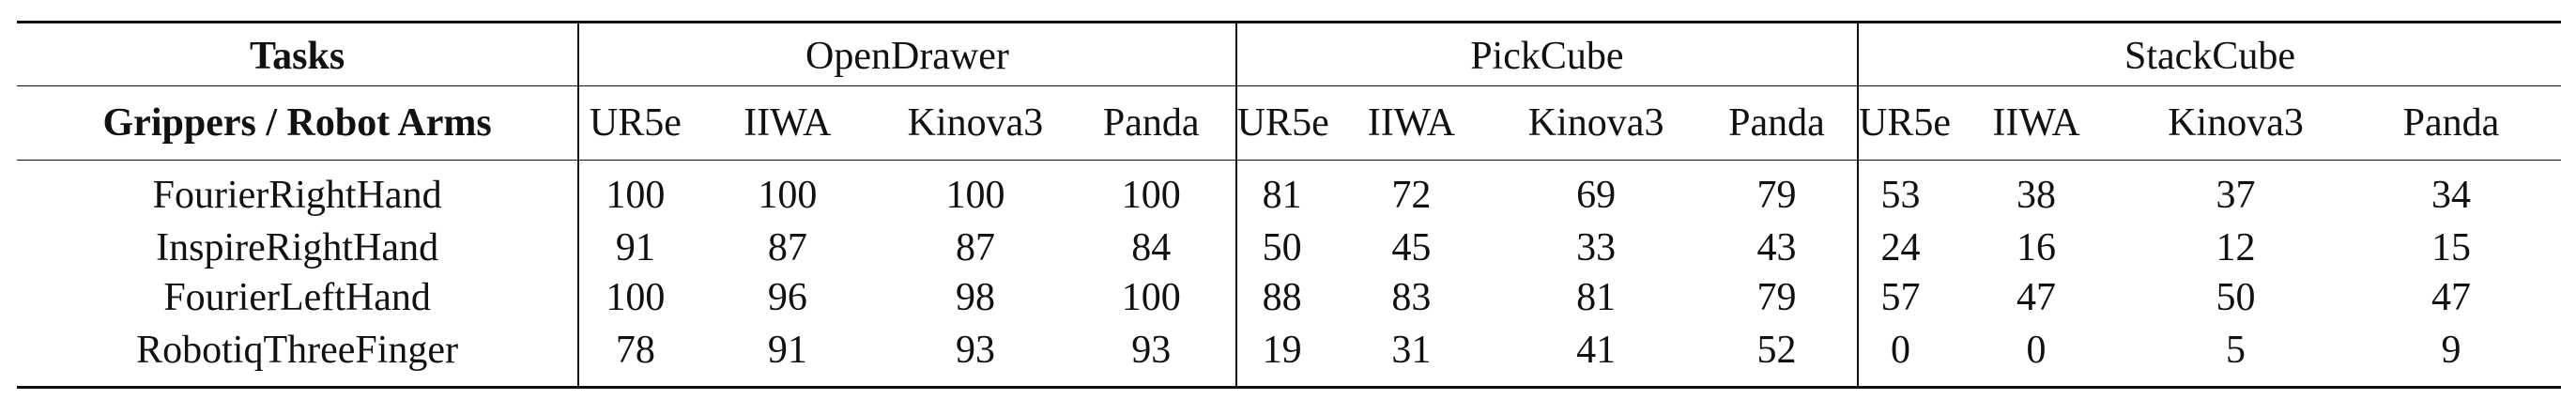  I want to click on task-group-stackcube: StackCube, so click(2209, 54).